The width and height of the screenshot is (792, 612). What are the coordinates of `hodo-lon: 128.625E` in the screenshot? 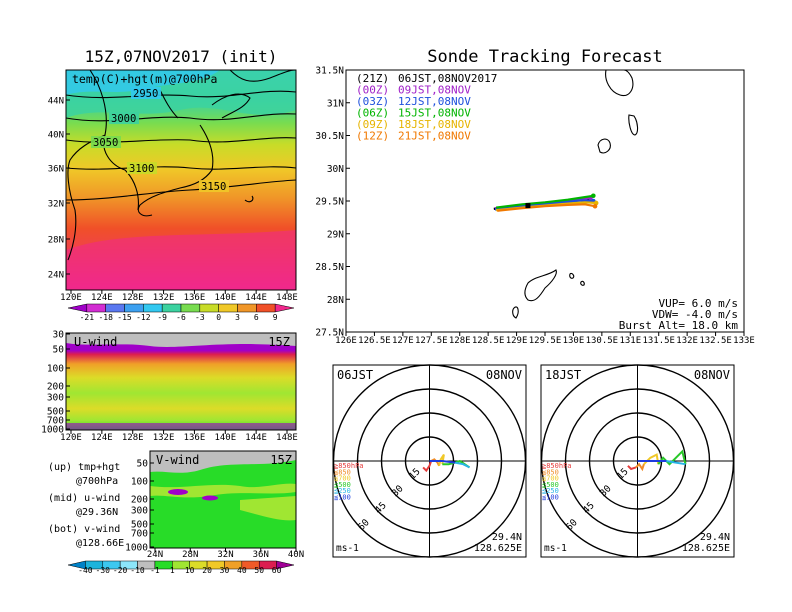 It's located at (498, 548).